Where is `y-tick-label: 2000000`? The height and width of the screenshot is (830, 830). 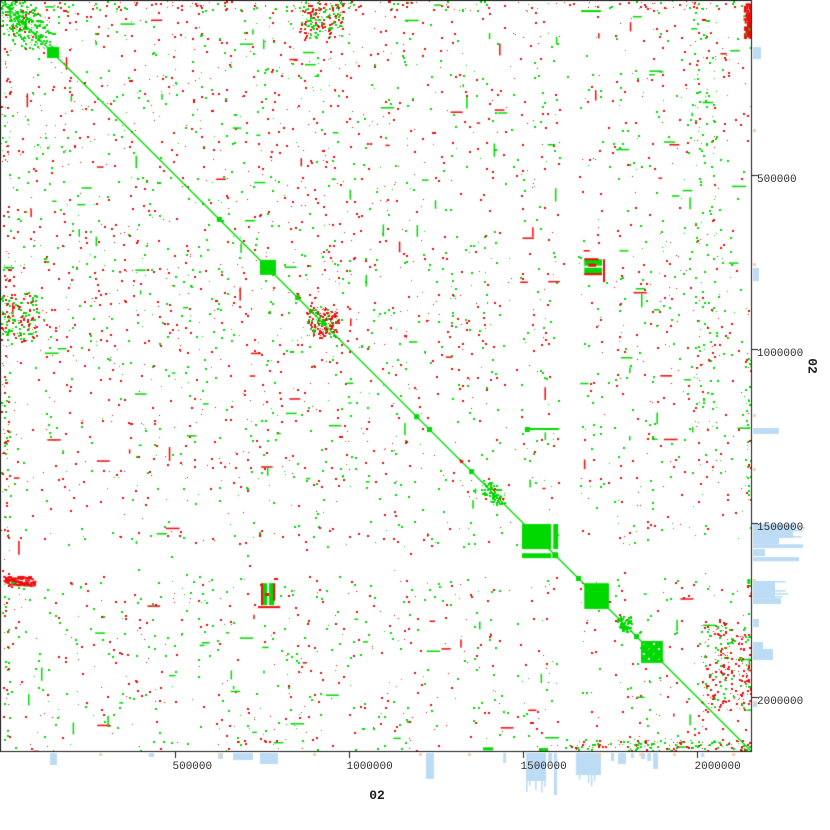 y-tick-label: 2000000 is located at coordinates (780, 701).